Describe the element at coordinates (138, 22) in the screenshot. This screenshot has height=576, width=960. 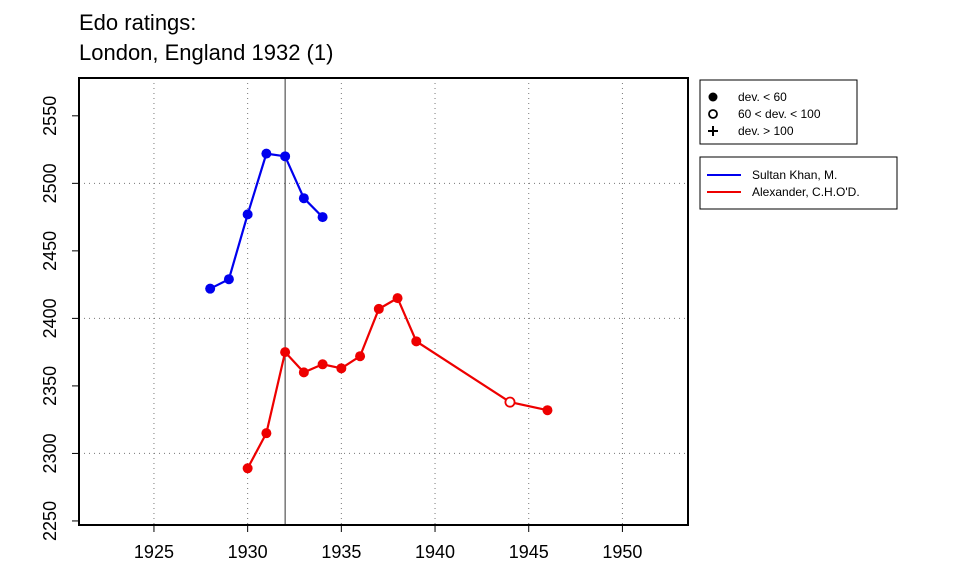
I see `chart-title-line-1: Edo ratings:` at that location.